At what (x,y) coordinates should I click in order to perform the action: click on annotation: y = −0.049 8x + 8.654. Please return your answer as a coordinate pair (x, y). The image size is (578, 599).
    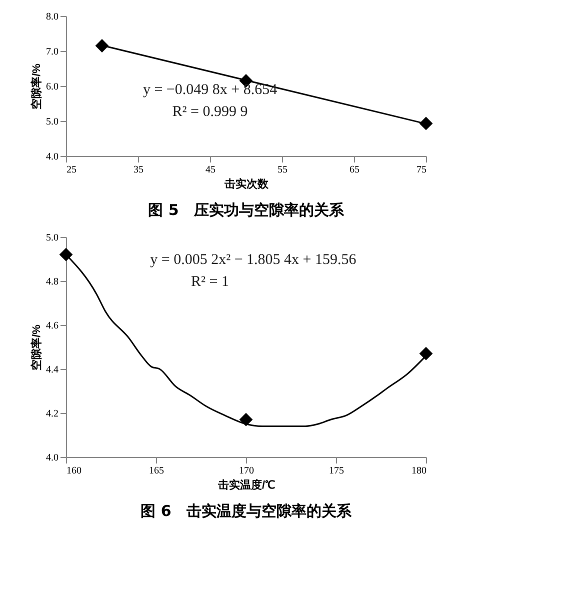
    Looking at the image, I should click on (210, 90).